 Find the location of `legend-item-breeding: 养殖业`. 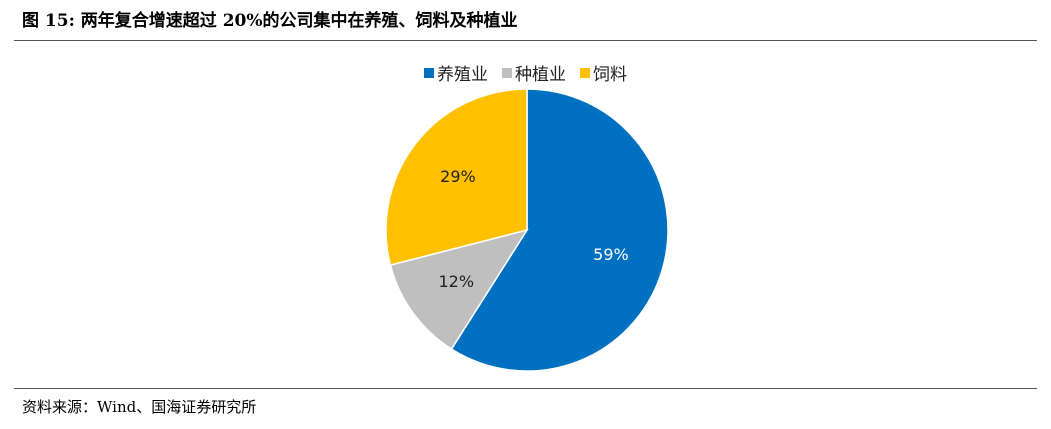

legend-item-breeding: 养殖业 is located at coordinates (456, 72).